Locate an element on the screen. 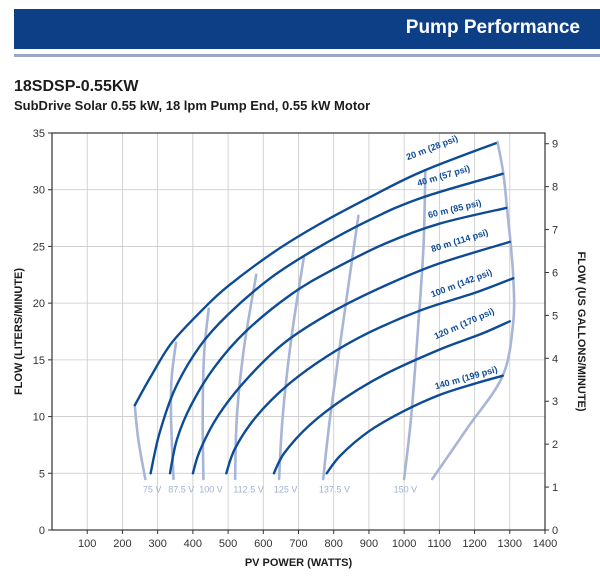 The image size is (600, 576). head-curve-label: 120 m (170 psi) is located at coordinates (464, 323).